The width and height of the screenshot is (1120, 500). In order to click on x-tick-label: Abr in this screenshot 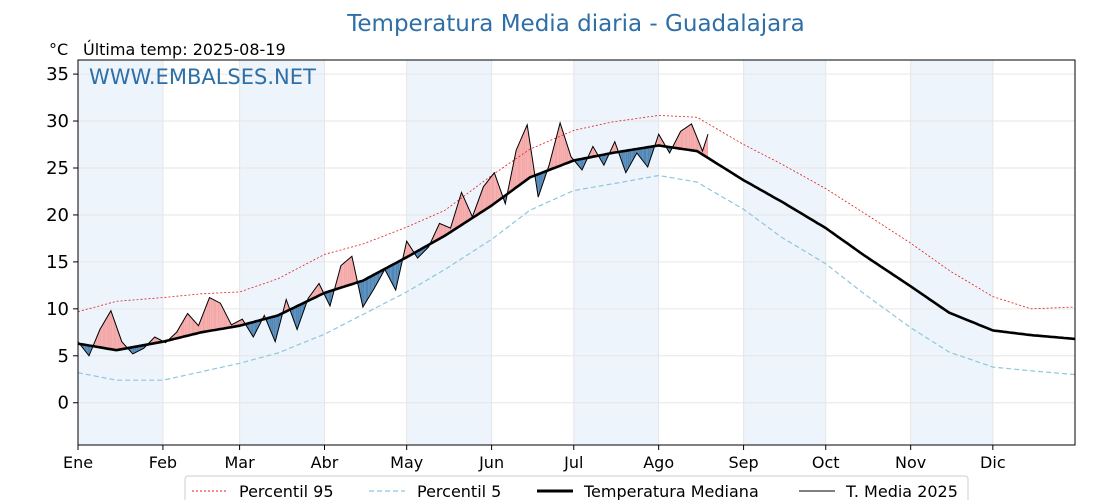, I will do `click(325, 462)`.